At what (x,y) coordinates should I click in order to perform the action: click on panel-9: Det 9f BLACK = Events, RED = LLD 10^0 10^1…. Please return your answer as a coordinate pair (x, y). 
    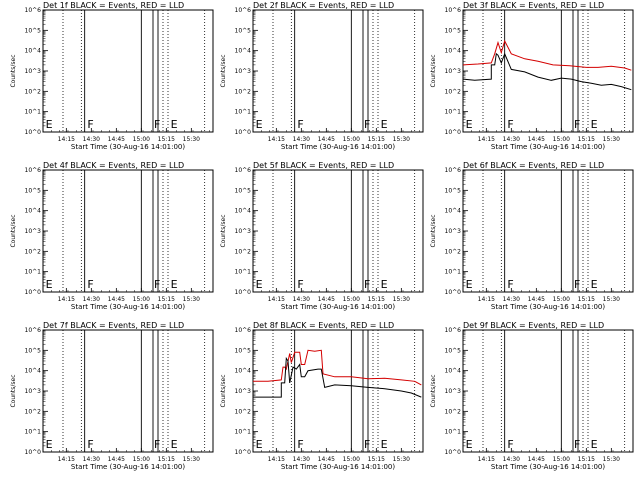
    Looking at the image, I should click on (532, 396).